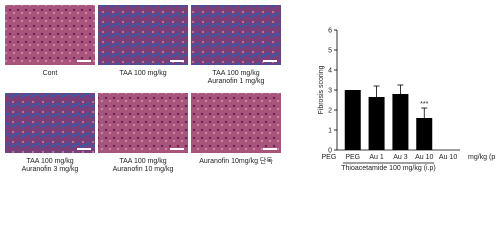  I want to click on x-tick-label: Au 1, so click(376, 157).